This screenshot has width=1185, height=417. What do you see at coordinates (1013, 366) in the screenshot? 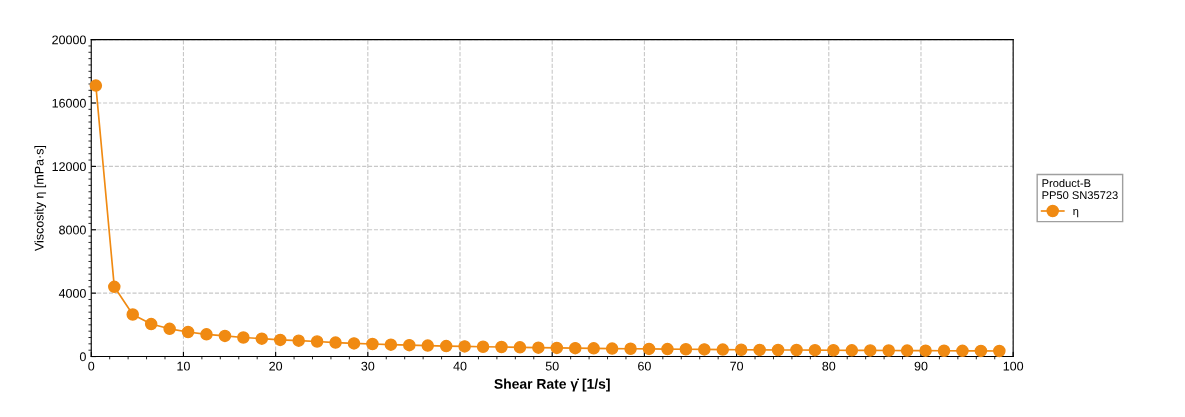
I see `x-tick-label: 100` at bounding box center [1013, 366].